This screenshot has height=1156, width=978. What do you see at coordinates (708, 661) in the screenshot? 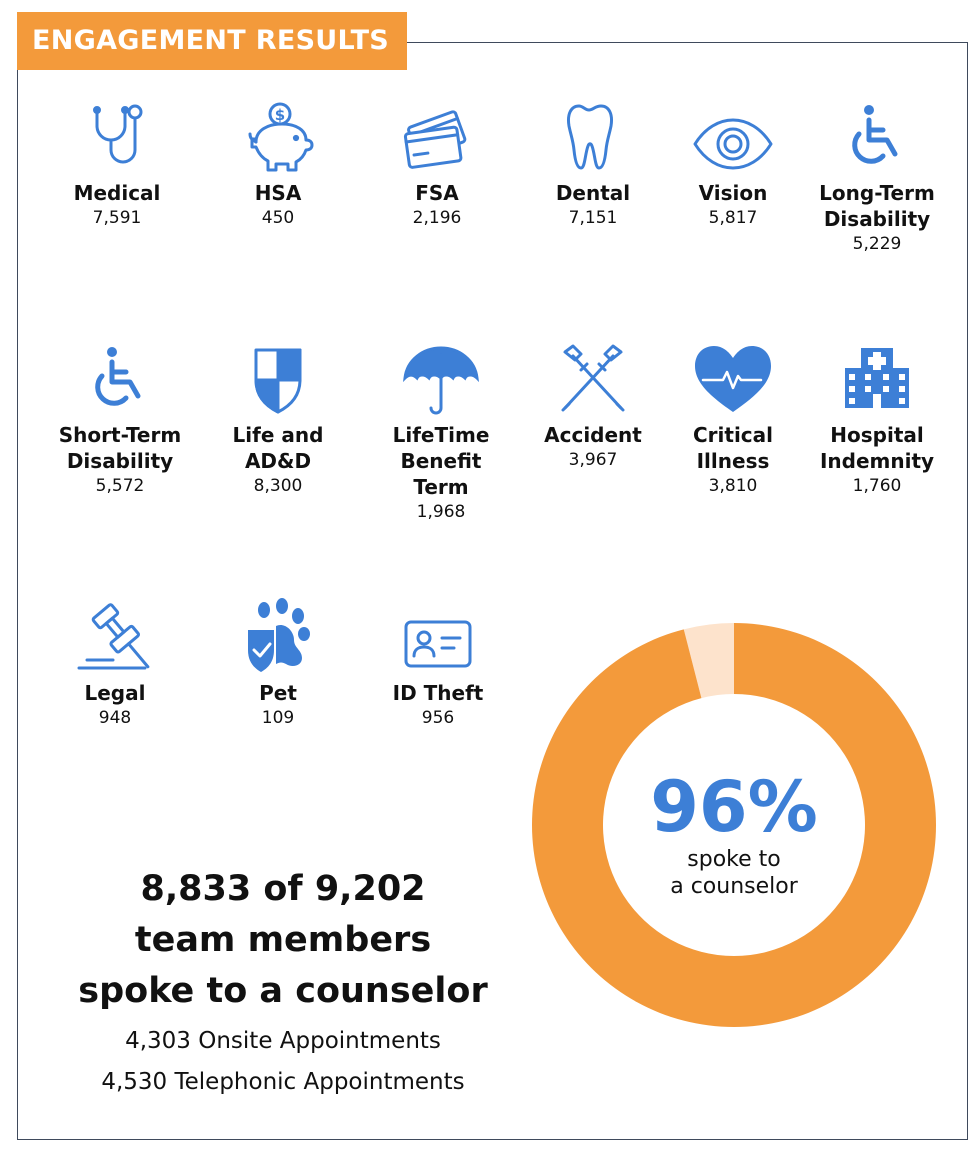
I see `donut-remainder-segment` at bounding box center [708, 661].